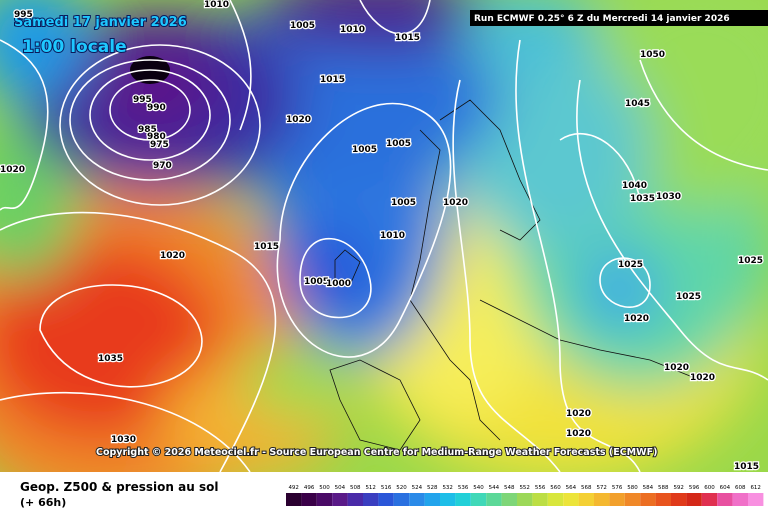  What do you see at coordinates (417, 488) in the screenshot?
I see `scale-label: 524` at bounding box center [417, 488].